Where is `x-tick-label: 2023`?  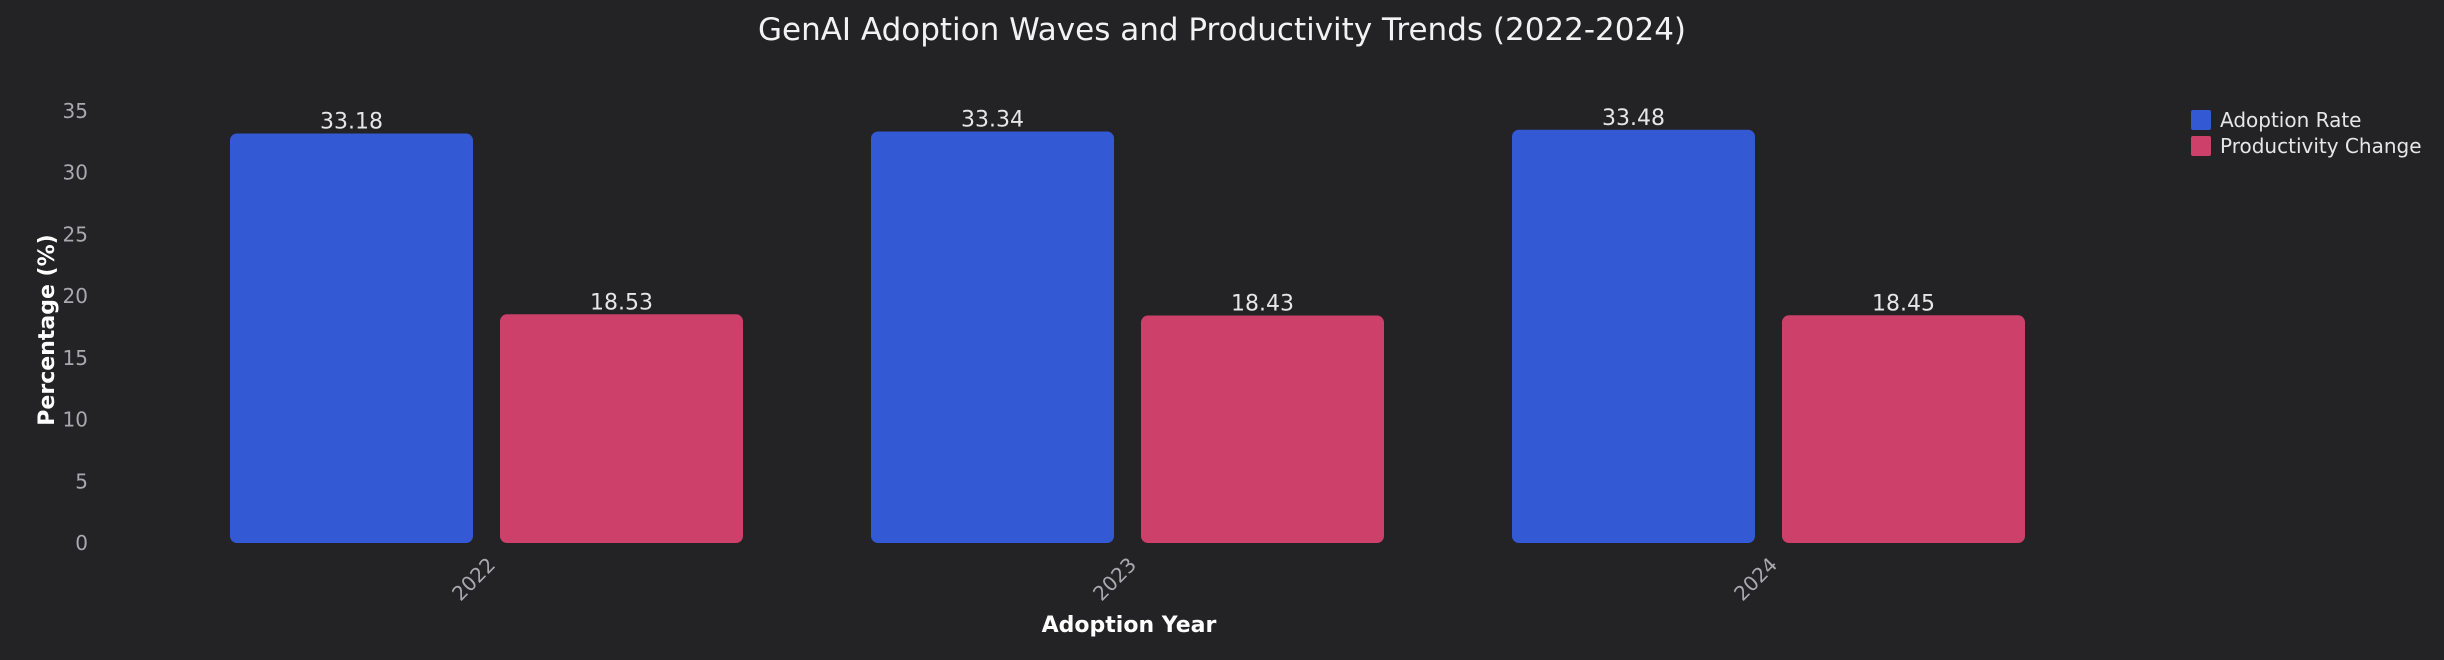
x-tick-label: 2023 is located at coordinates (1114, 579).